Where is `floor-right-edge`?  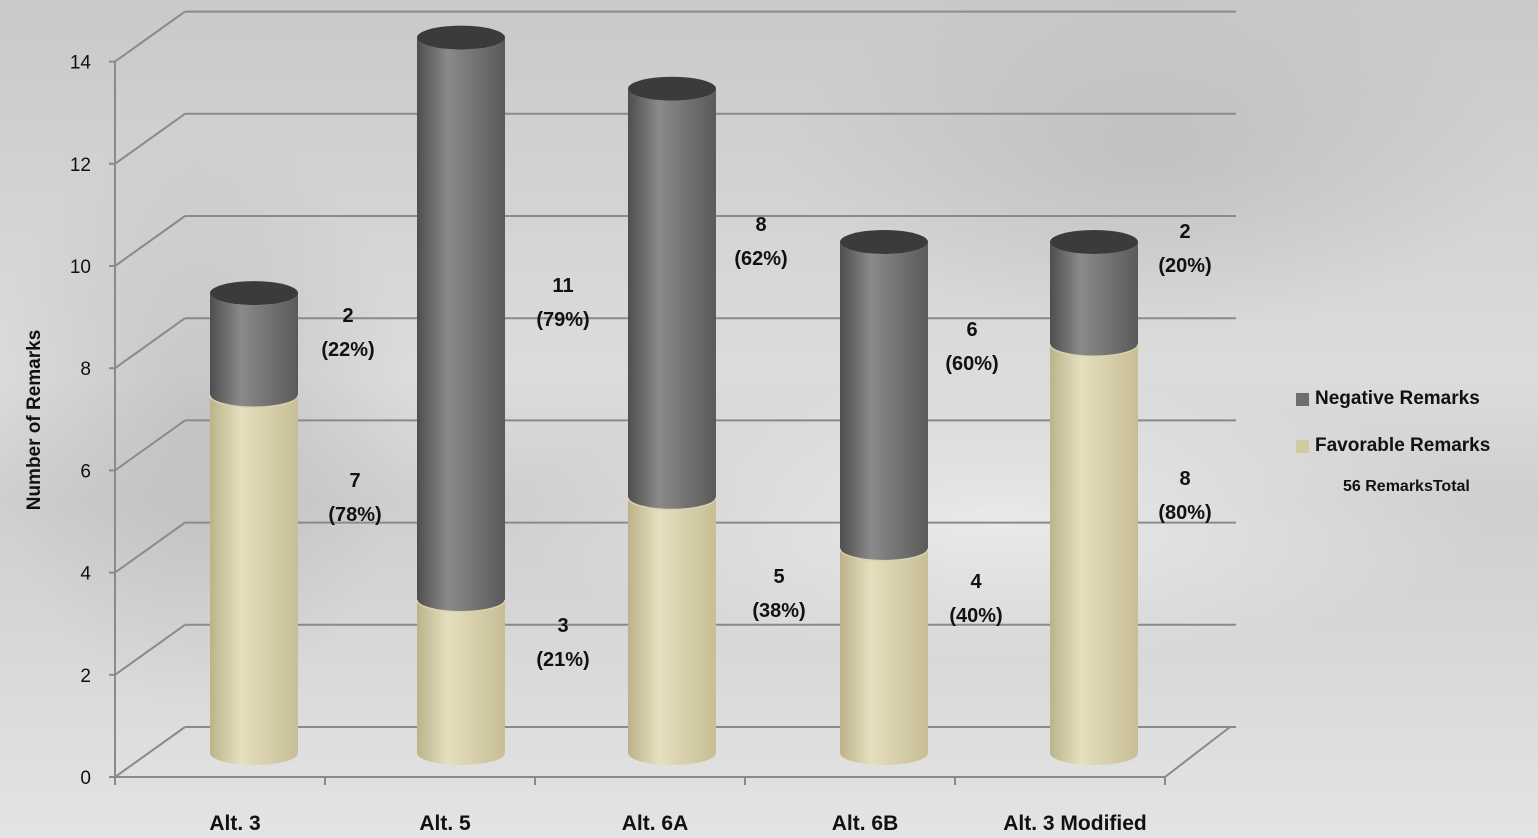 floor-right-edge is located at coordinates (1197, 752).